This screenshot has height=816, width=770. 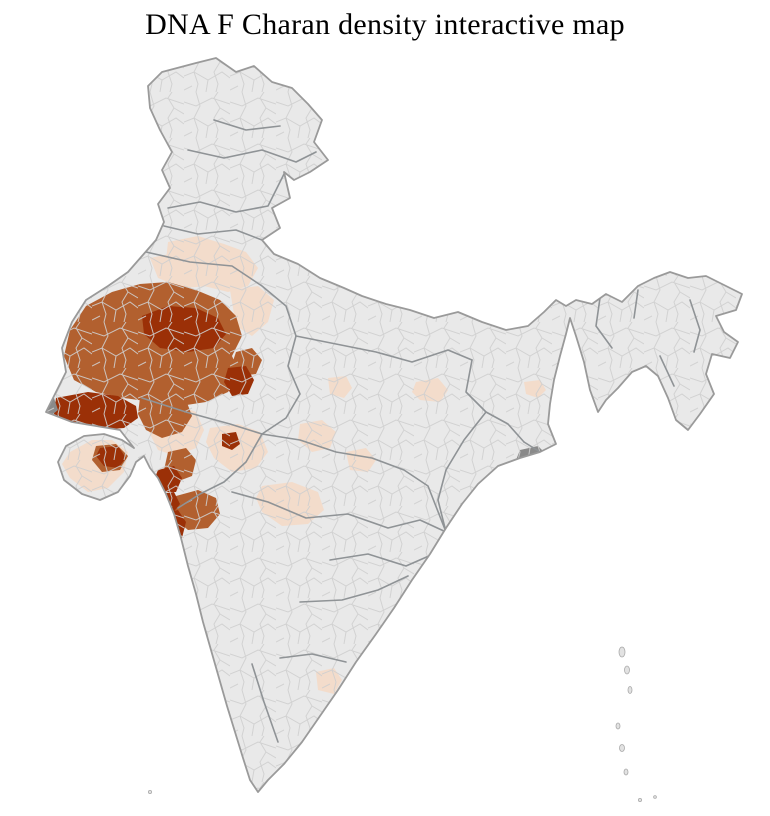 What do you see at coordinates (385, 24) in the screenshot?
I see `page-title: DNA F Charan density interactive map` at bounding box center [385, 24].